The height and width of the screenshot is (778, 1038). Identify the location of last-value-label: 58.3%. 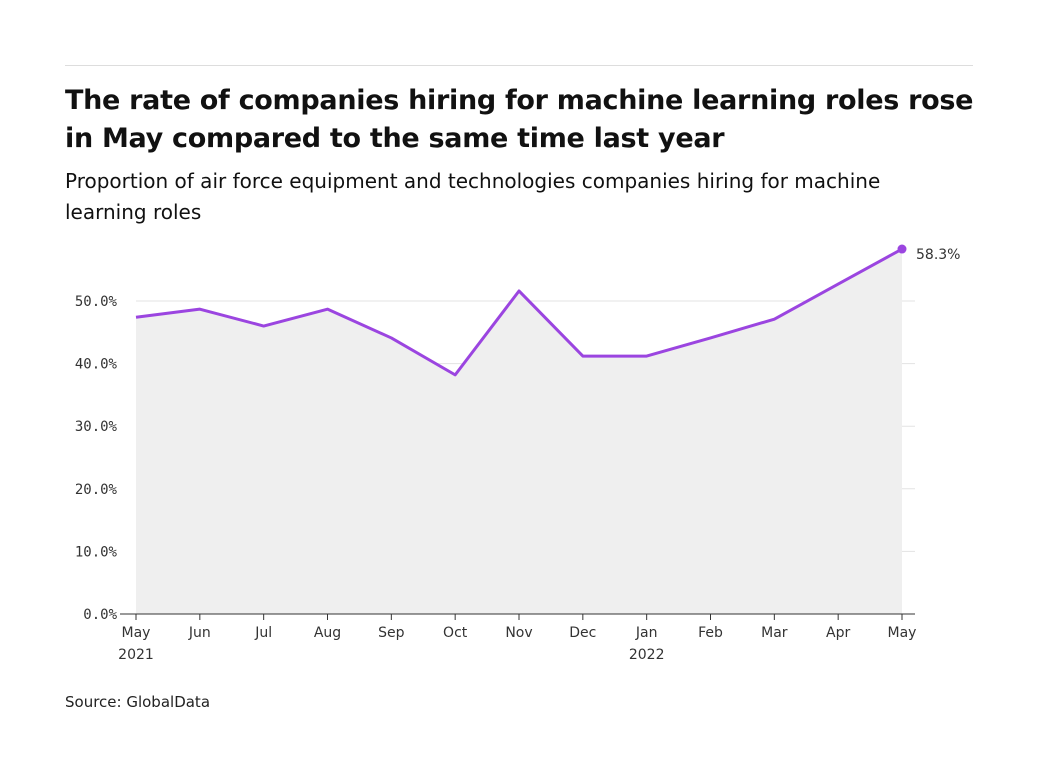
(938, 255).